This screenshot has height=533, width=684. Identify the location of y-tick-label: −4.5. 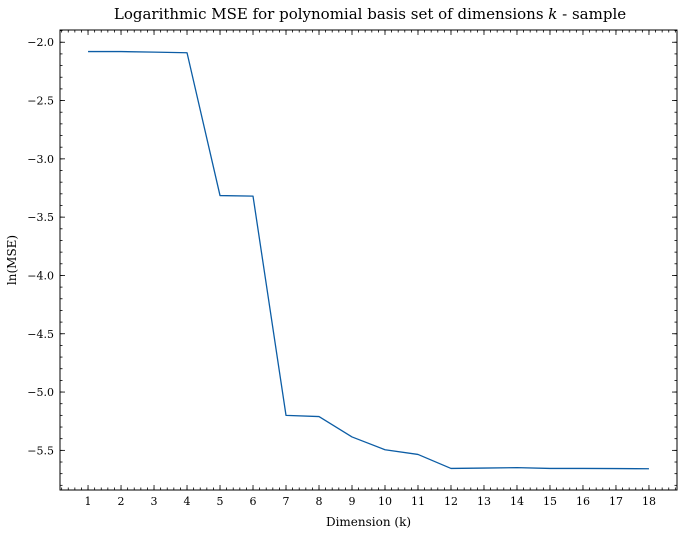
(40, 334).